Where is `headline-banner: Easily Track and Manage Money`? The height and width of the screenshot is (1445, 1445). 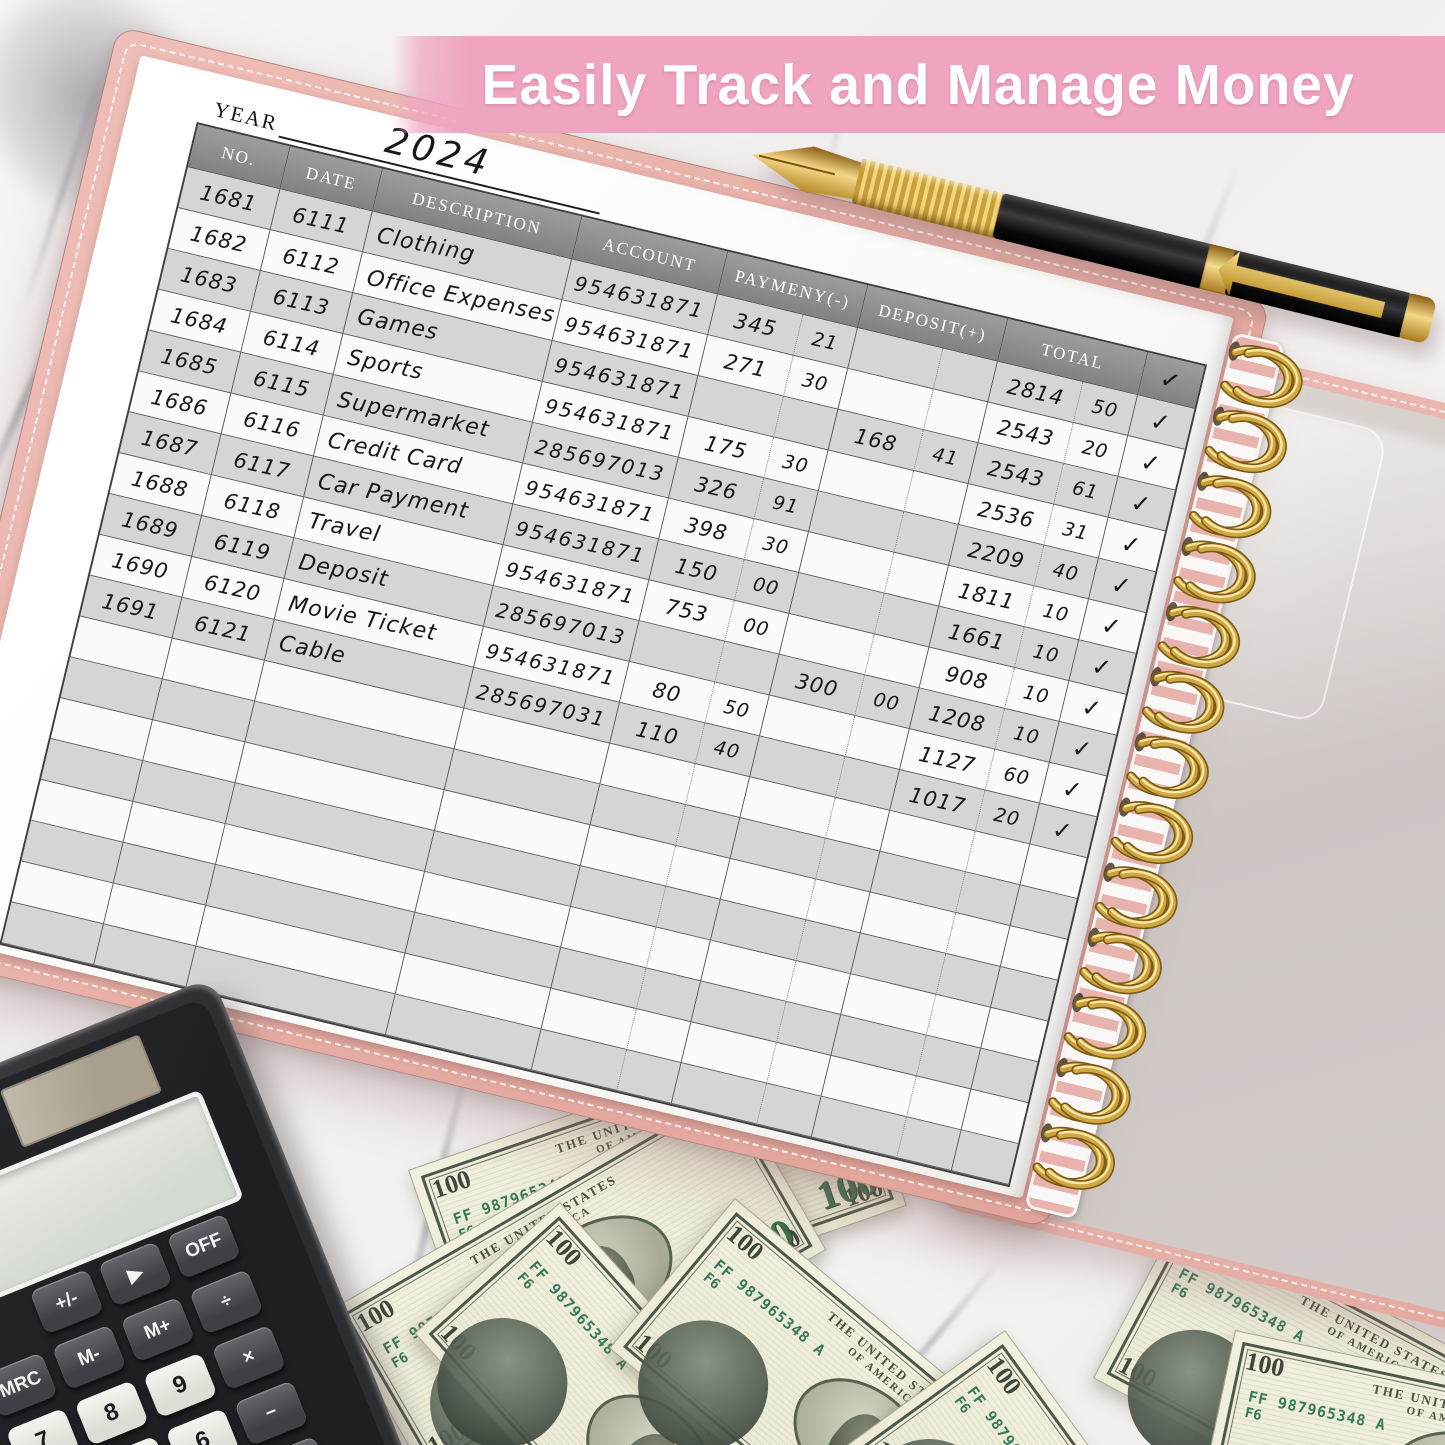 headline-banner: Easily Track and Manage Money is located at coordinates (918, 84).